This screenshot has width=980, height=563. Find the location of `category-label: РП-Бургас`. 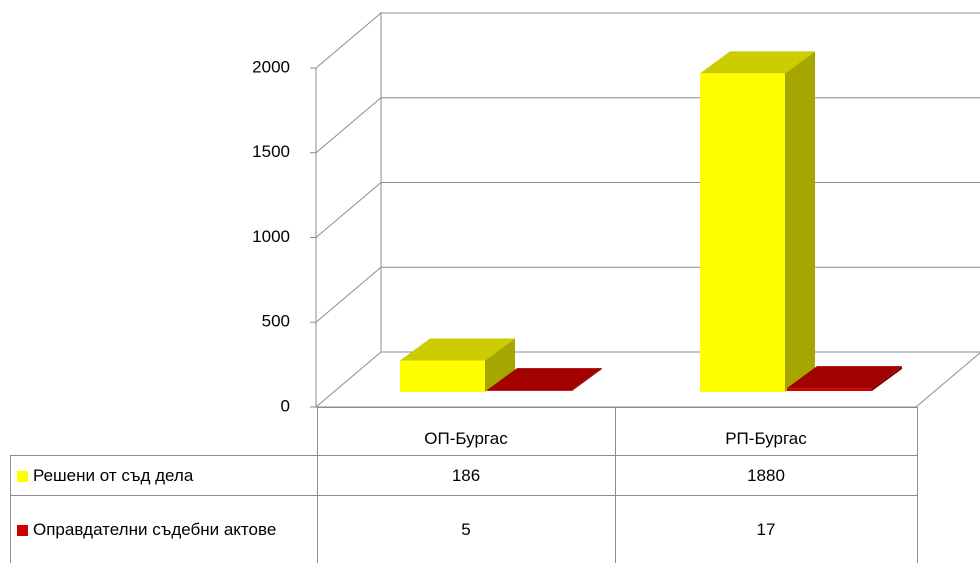

category-label: РП-Бургас is located at coordinates (766, 431).